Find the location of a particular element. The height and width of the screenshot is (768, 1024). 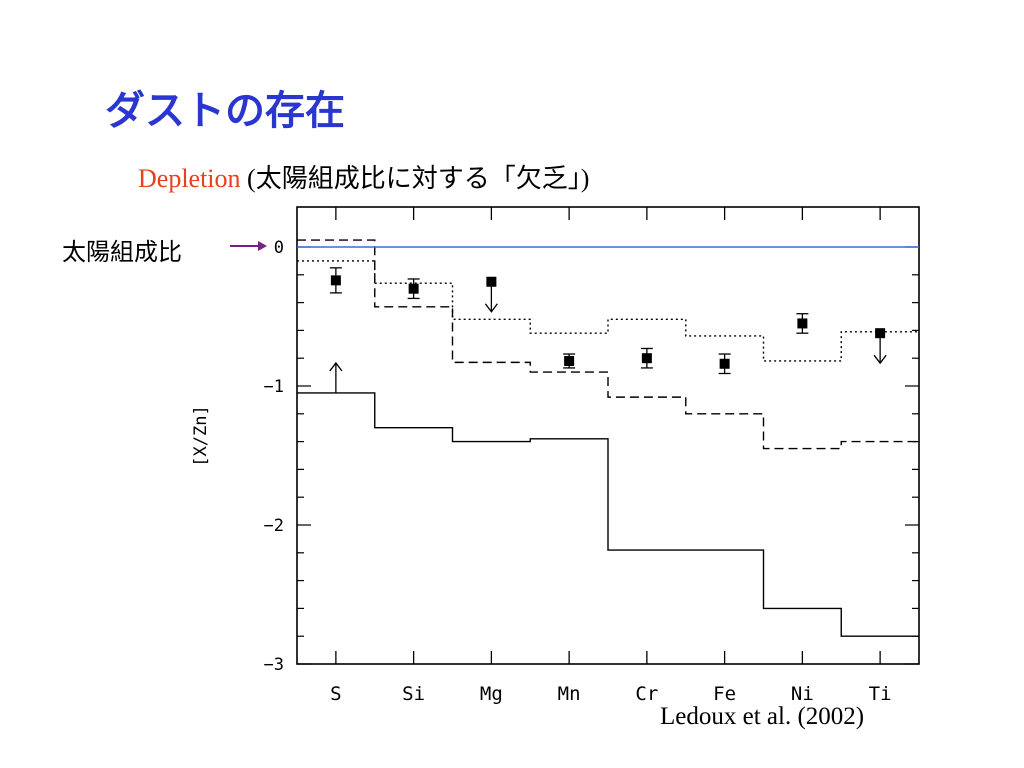

data-point-Mg is located at coordinates (491, 281).